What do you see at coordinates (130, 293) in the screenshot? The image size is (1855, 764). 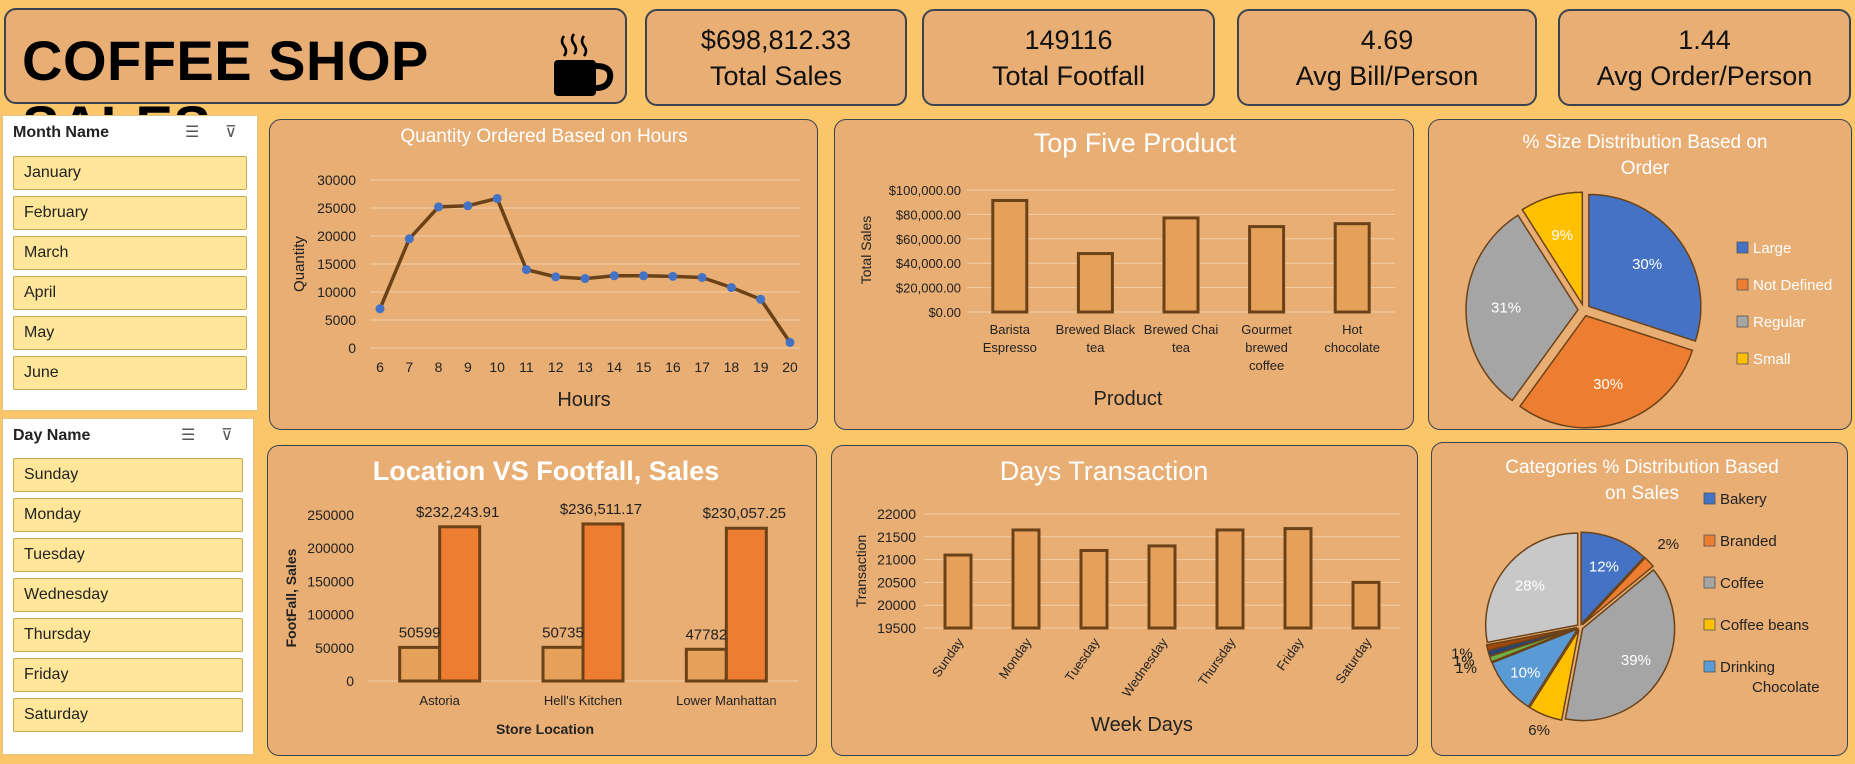 I see `slicer-item-april: April` at bounding box center [130, 293].